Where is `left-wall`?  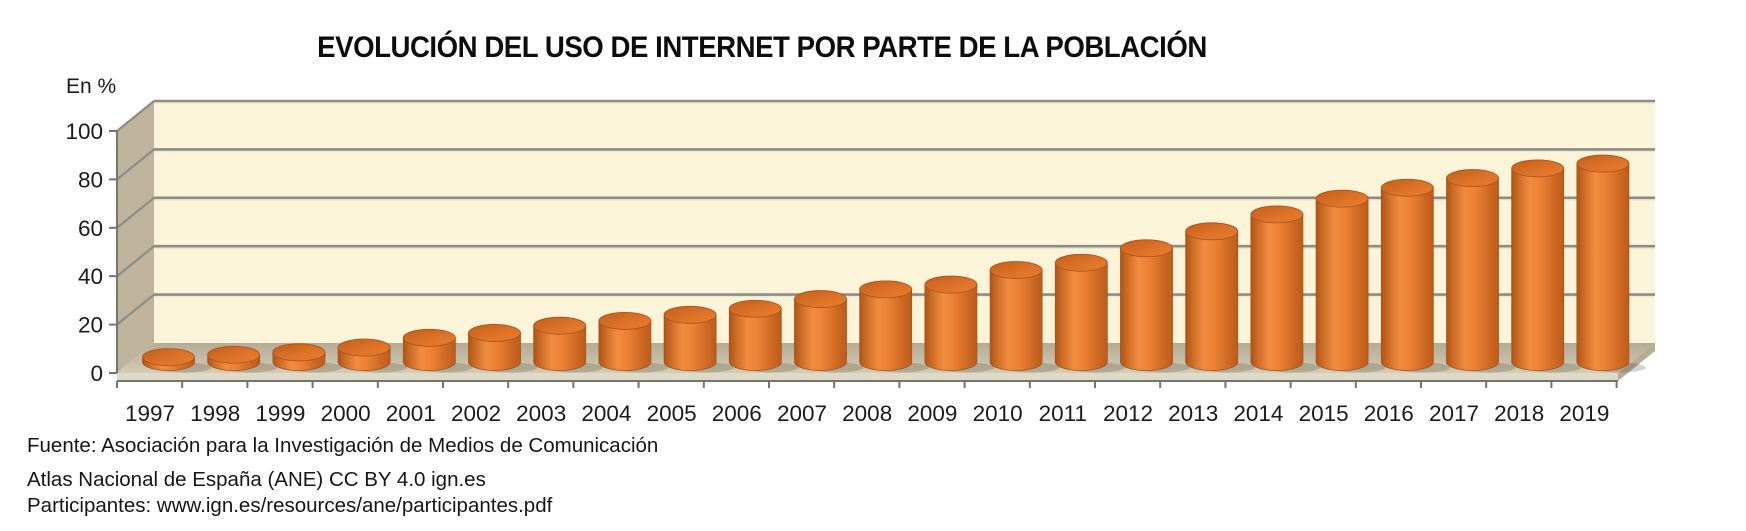 left-wall is located at coordinates (135, 237).